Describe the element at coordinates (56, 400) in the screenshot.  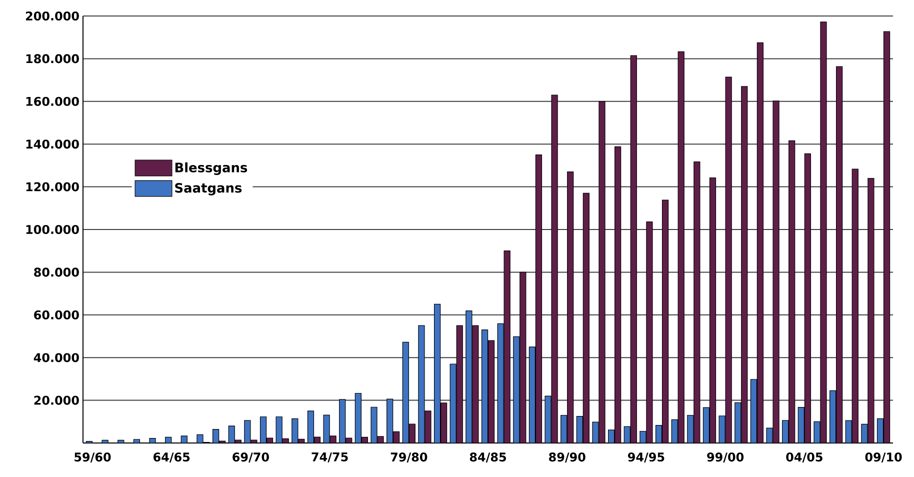
I see `y-tick-label: 20.000` at that location.